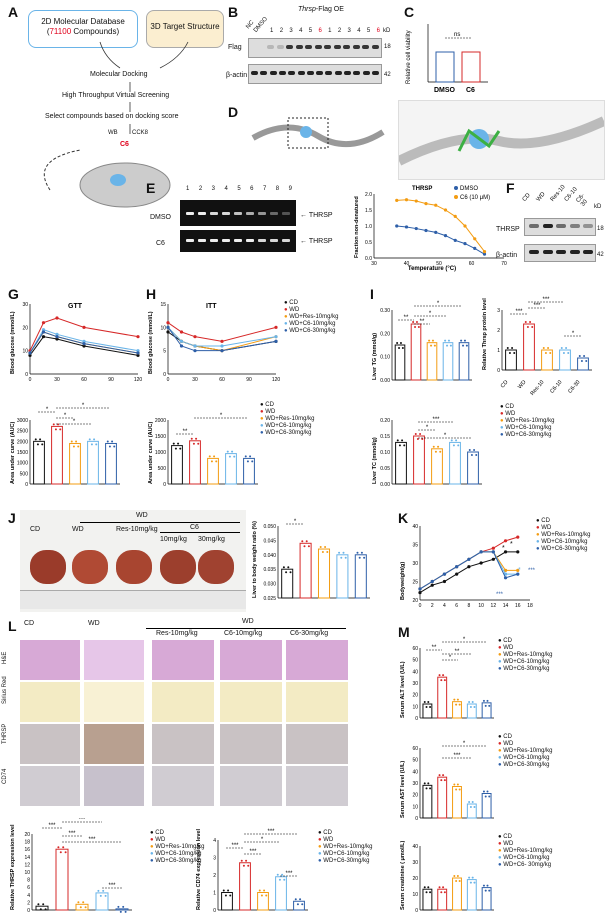  What do you see at coordinates (160, 453) in the screenshot?
I see `h2-ytick-2: 1000` at bounding box center [160, 453].